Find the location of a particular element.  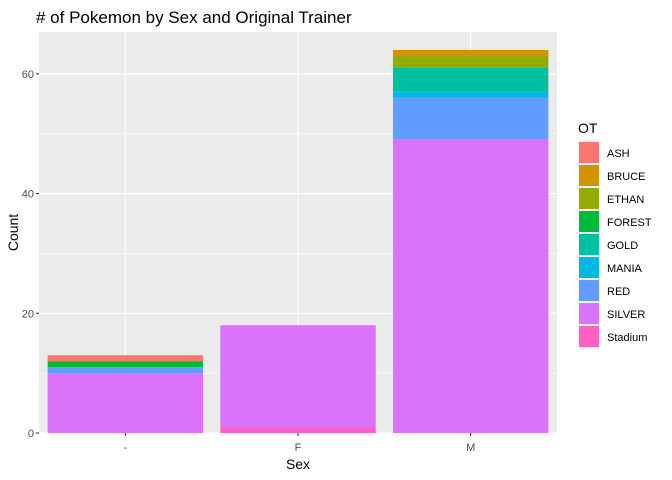

bar---forest is located at coordinates (125, 364).